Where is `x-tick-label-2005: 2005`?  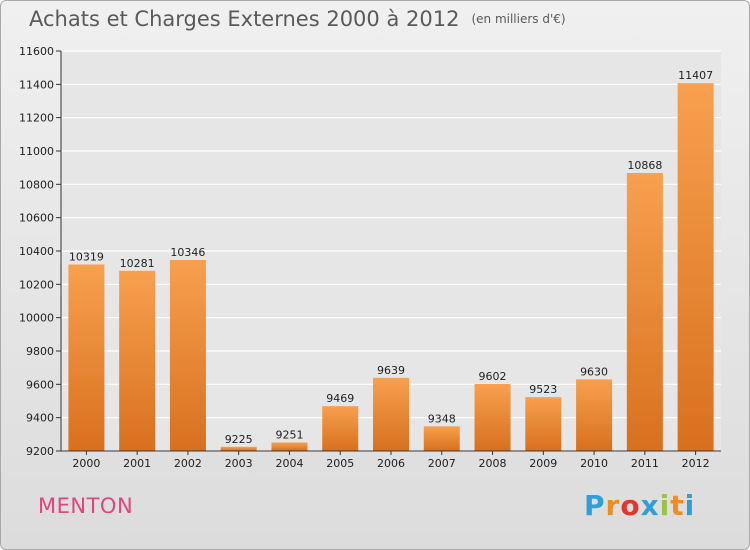
x-tick-label-2005: 2005 is located at coordinates (340, 463).